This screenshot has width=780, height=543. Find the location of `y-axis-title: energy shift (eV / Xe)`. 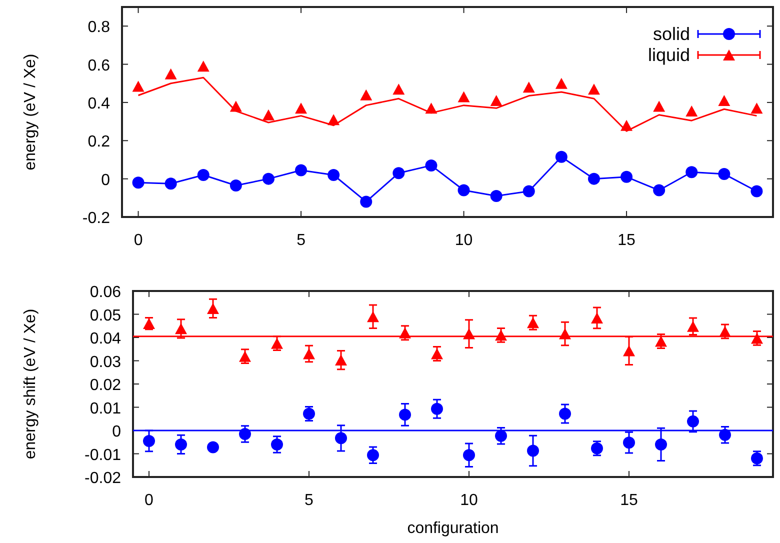

y-axis-title: energy shift (eV / Xe) is located at coordinates (30, 384).